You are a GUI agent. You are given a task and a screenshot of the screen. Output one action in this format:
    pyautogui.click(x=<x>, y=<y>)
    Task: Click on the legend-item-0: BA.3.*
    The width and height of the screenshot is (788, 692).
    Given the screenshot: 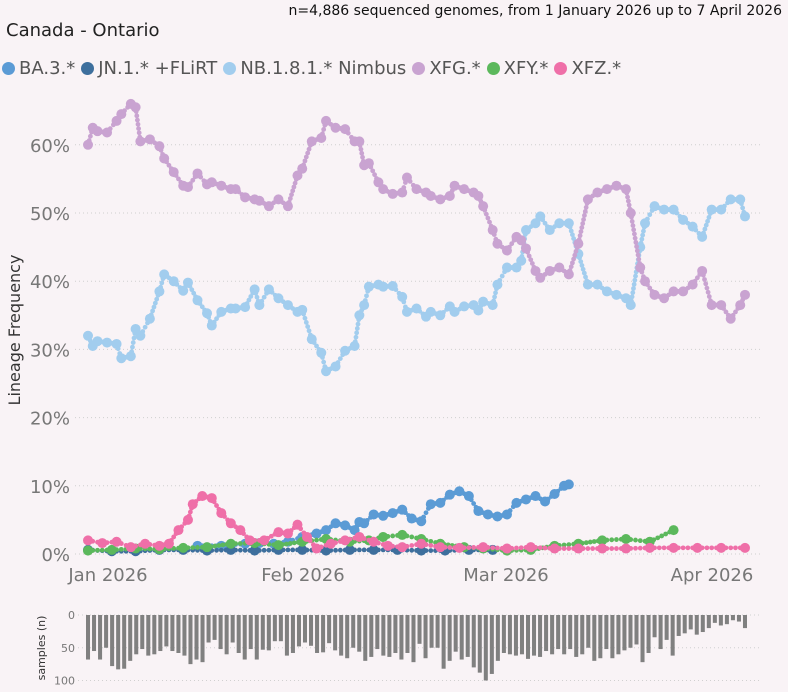 What is the action you would take?
    pyautogui.click(x=38, y=68)
    